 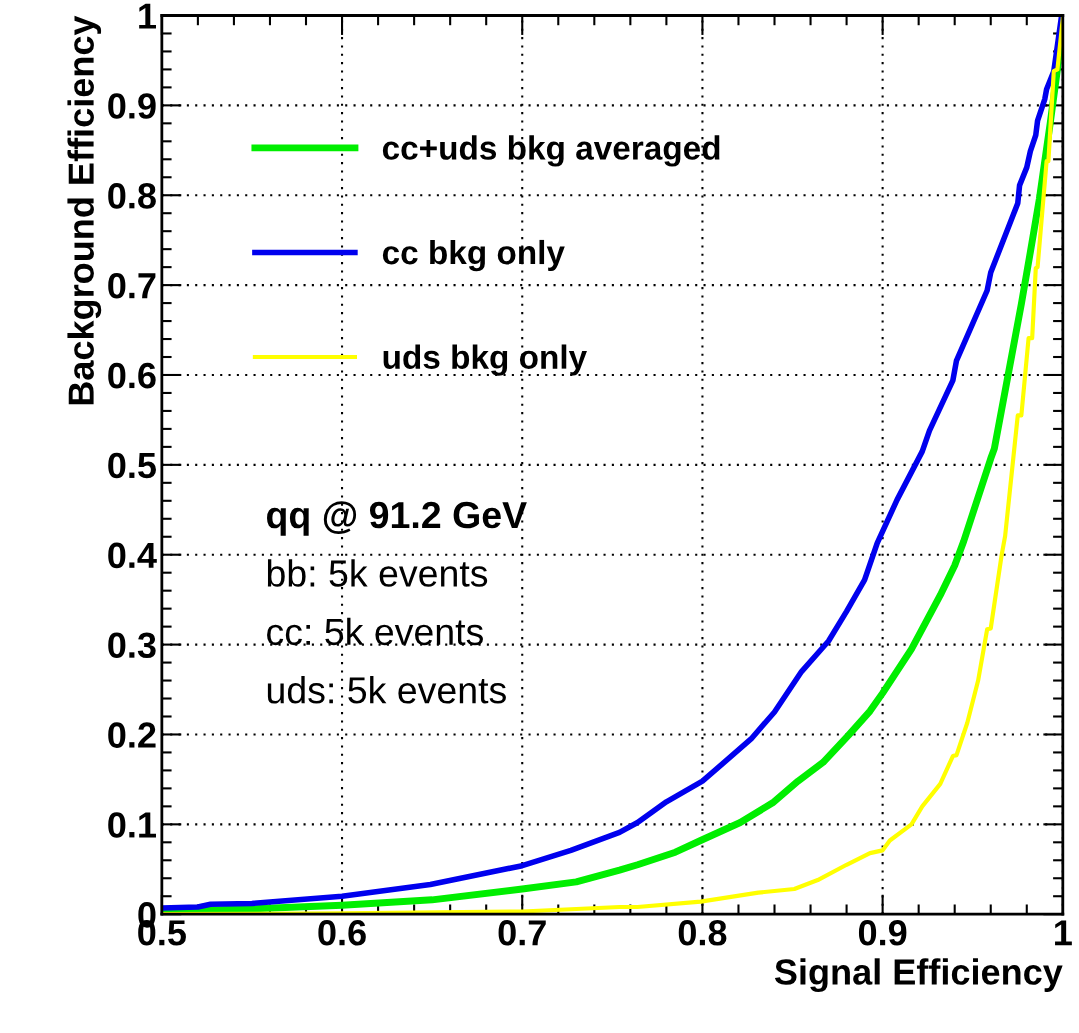 What do you see at coordinates (485, 360) in the screenshot?
I see `legend-label: uds bkg only` at bounding box center [485, 360].